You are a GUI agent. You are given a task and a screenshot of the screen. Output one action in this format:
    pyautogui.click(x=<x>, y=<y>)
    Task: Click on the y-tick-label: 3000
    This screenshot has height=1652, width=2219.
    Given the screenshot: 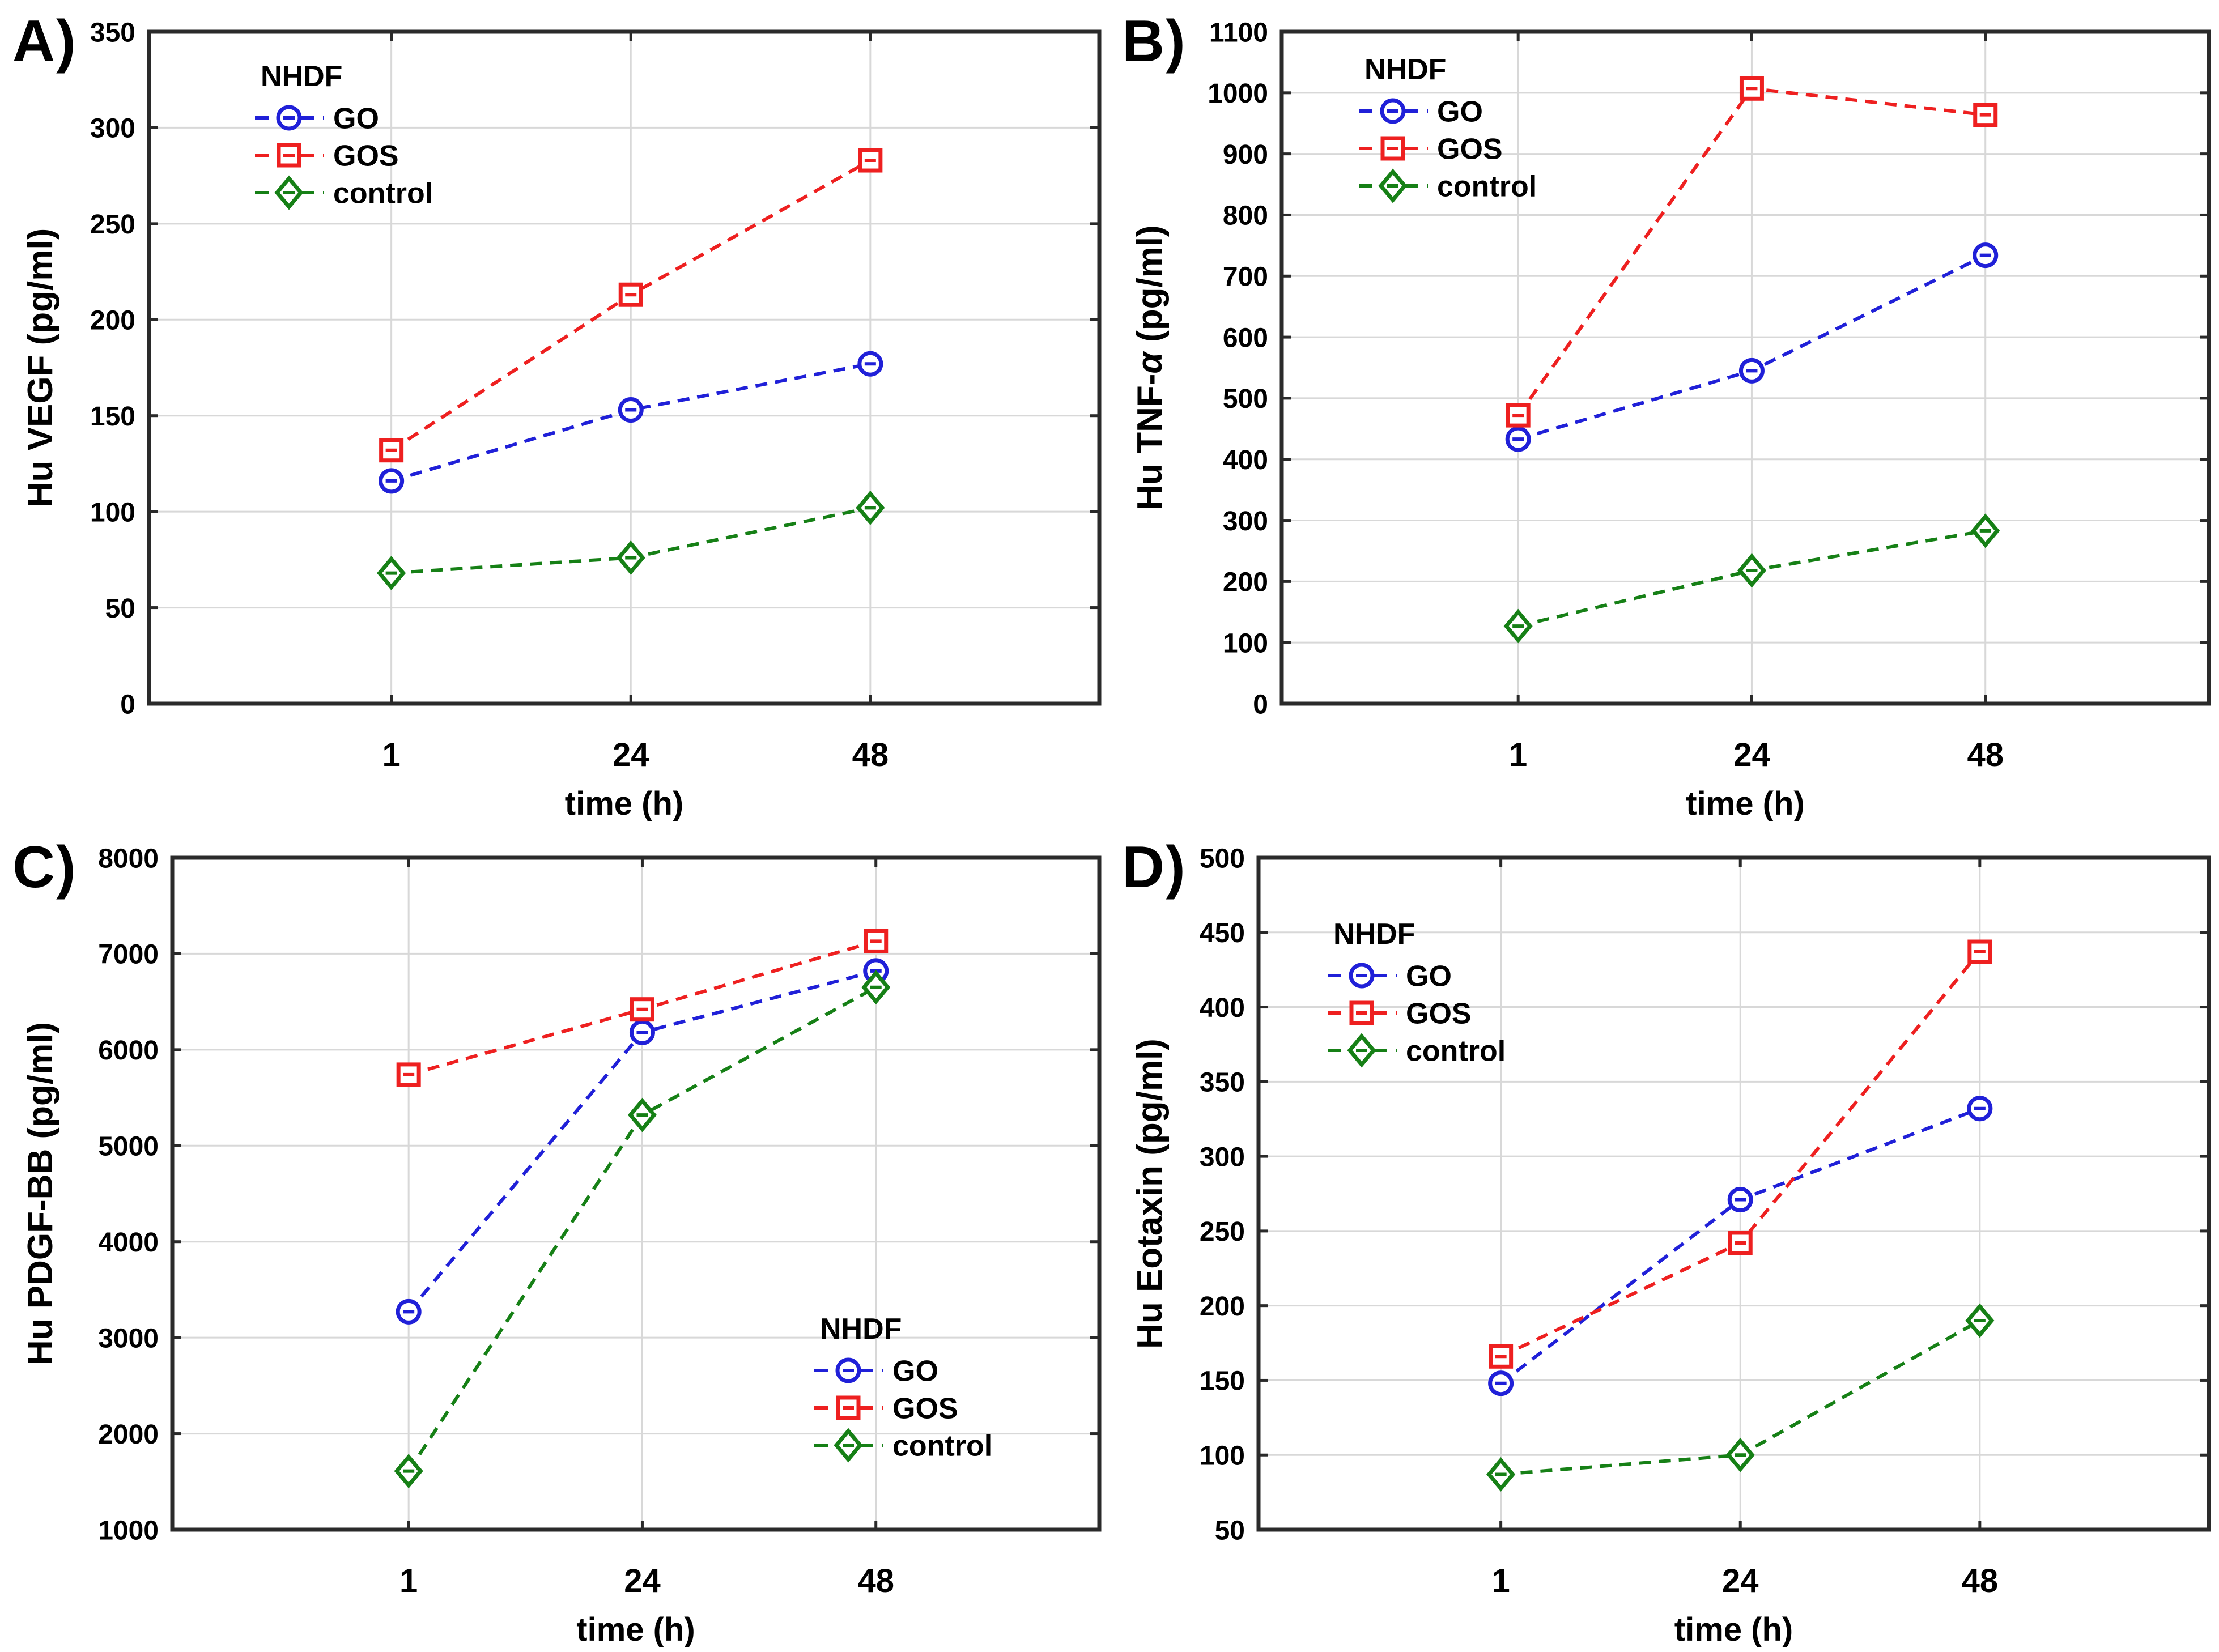 What is the action you would take?
    pyautogui.click(x=128, y=1338)
    